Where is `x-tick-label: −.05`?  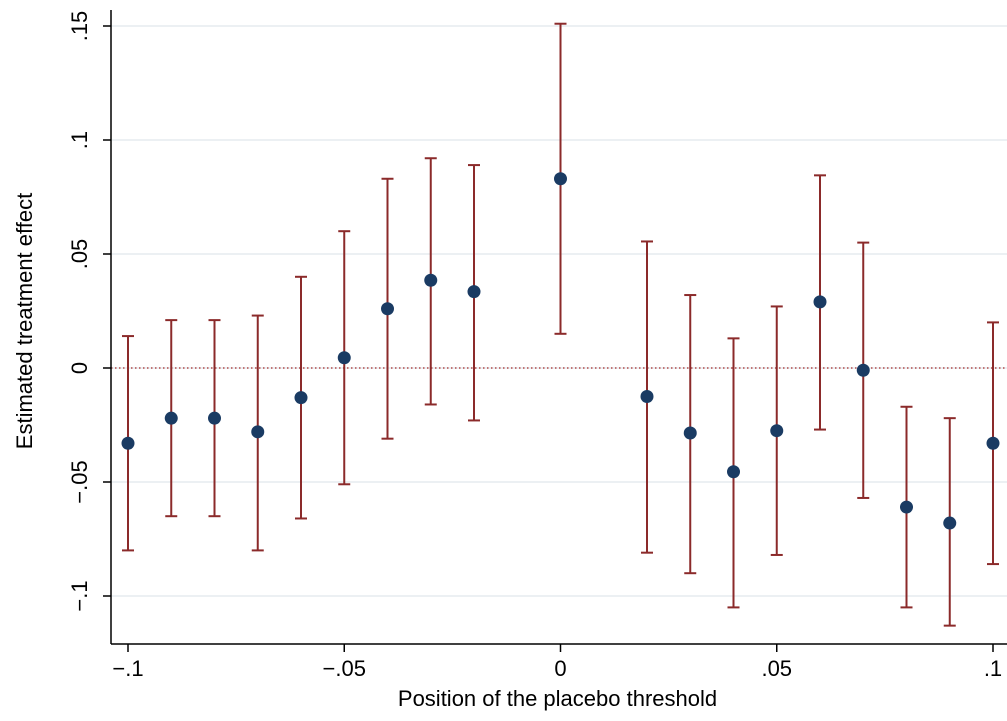 x-tick-label: −.05 is located at coordinates (344, 668).